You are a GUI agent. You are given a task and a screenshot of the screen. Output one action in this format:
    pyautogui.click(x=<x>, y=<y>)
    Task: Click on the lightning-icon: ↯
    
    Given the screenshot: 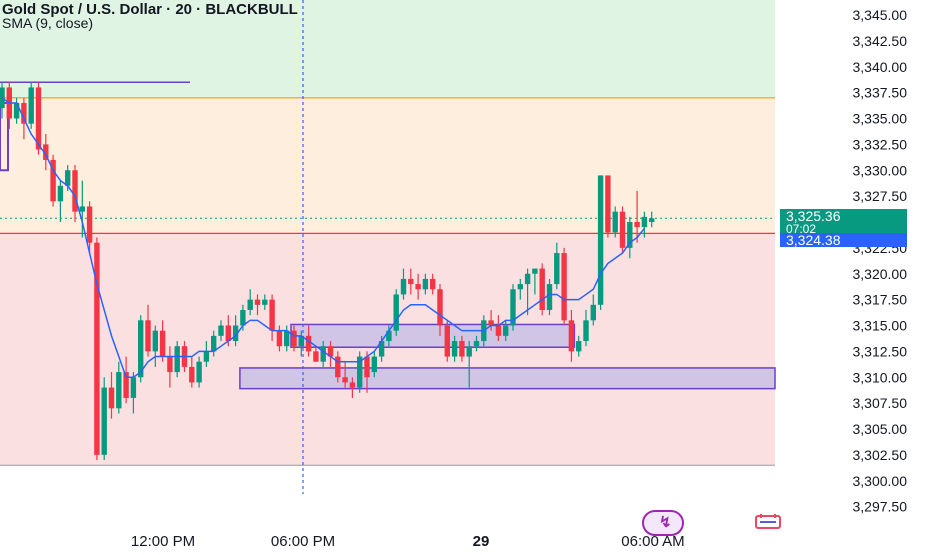 What is the action you would take?
    pyautogui.click(x=663, y=523)
    